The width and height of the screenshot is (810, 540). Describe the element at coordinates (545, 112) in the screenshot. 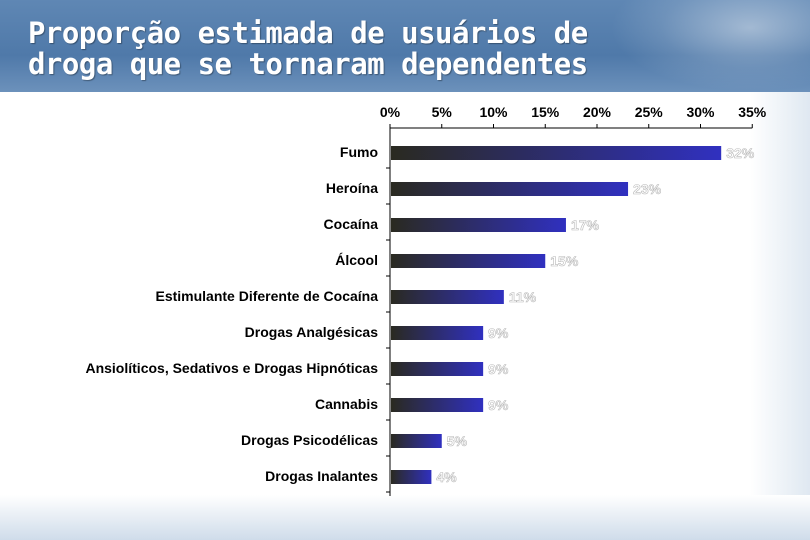

I see `x-tick-label: 15%` at that location.